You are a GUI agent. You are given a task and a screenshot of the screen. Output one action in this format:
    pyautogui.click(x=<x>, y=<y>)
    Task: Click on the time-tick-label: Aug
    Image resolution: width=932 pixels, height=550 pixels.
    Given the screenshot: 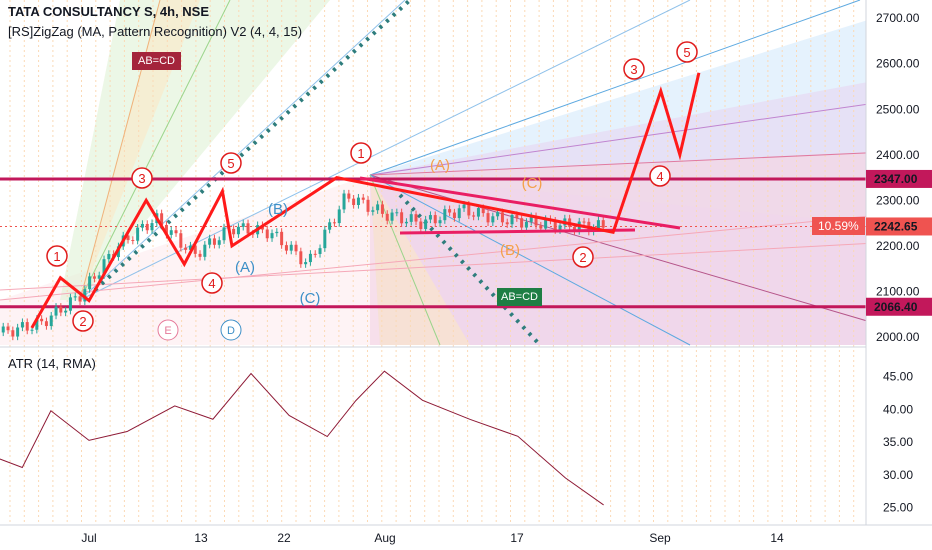 What is the action you would take?
    pyautogui.click(x=384, y=538)
    